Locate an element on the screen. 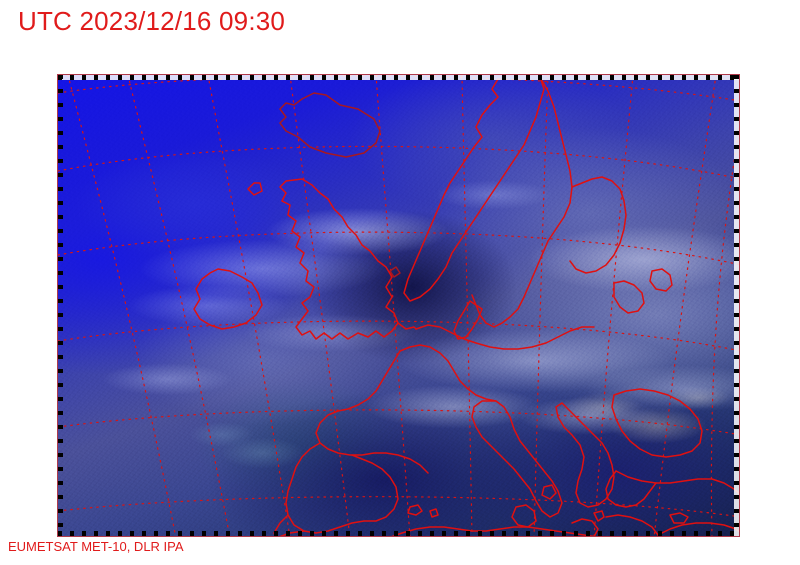 The width and height of the screenshot is (800, 565). coastline-italy is located at coordinates (517, 464).